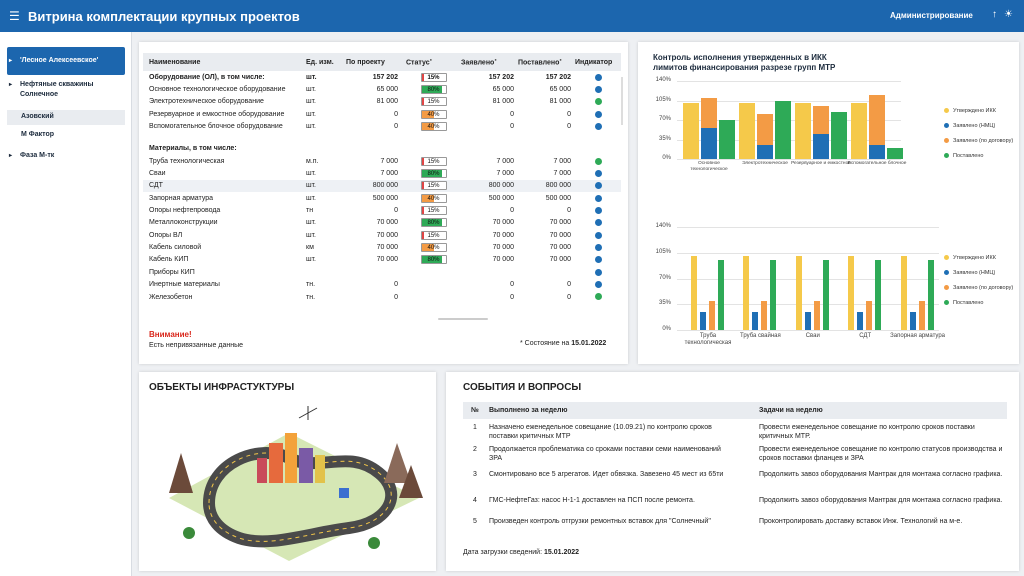 This screenshot has height=576, width=1024. What do you see at coordinates (382, 247) in the screenshot?
I see `table-row: Кабель силовой км 70 000 40% 70 000 70 000` at bounding box center [382, 247].